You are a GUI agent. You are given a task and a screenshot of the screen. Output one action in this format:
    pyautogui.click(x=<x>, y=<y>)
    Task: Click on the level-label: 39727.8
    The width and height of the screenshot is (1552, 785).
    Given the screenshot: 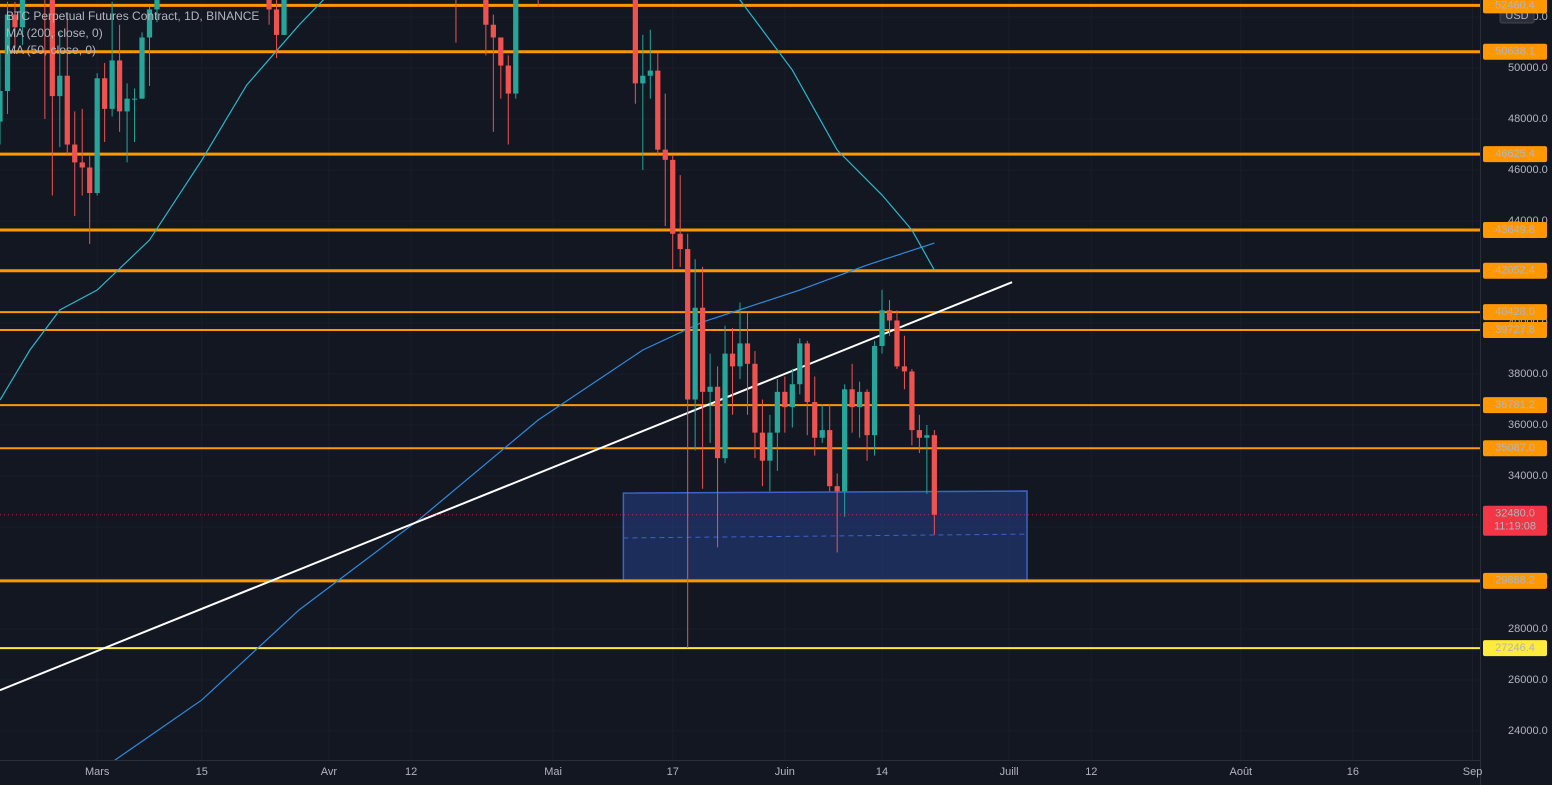 What is the action you would take?
    pyautogui.click(x=1515, y=330)
    